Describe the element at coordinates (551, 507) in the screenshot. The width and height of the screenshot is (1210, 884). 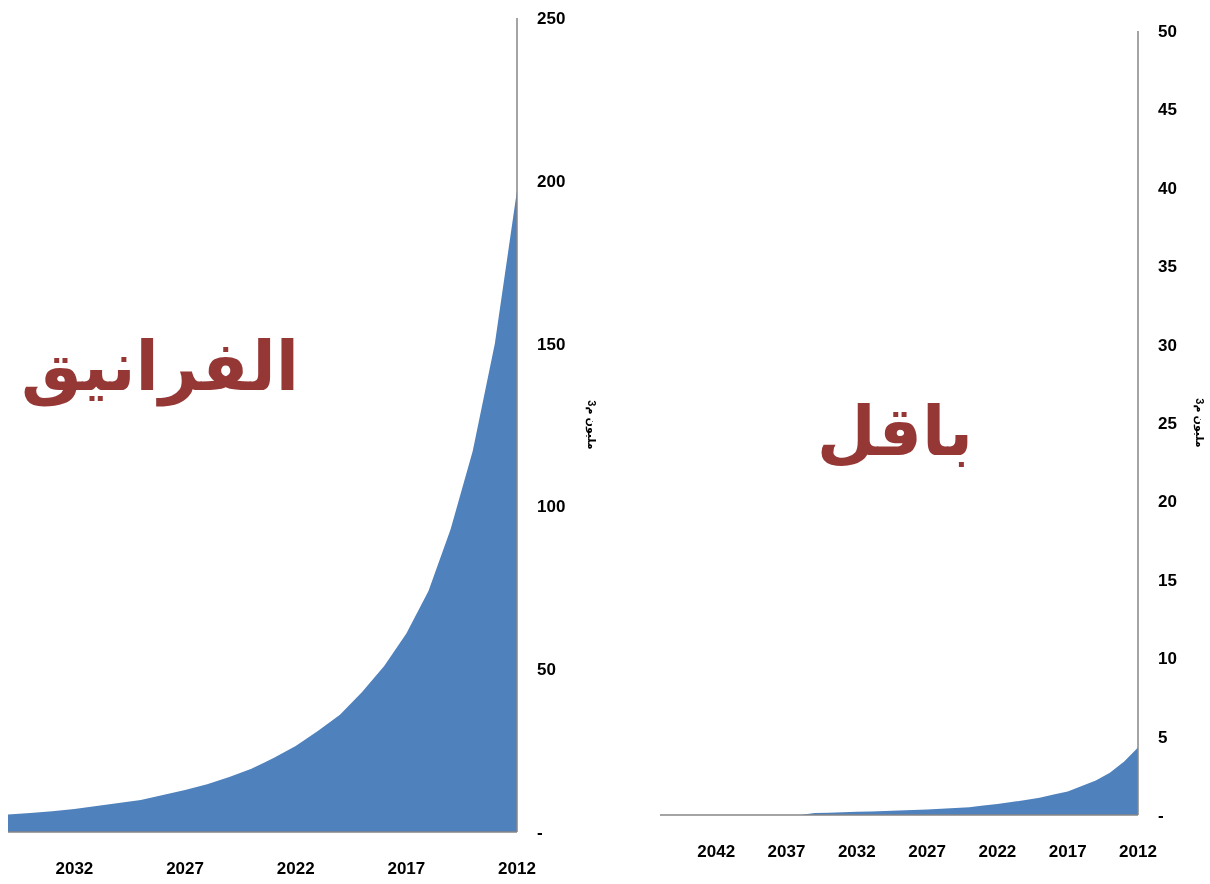
I see `y-tick-label: 100` at that location.